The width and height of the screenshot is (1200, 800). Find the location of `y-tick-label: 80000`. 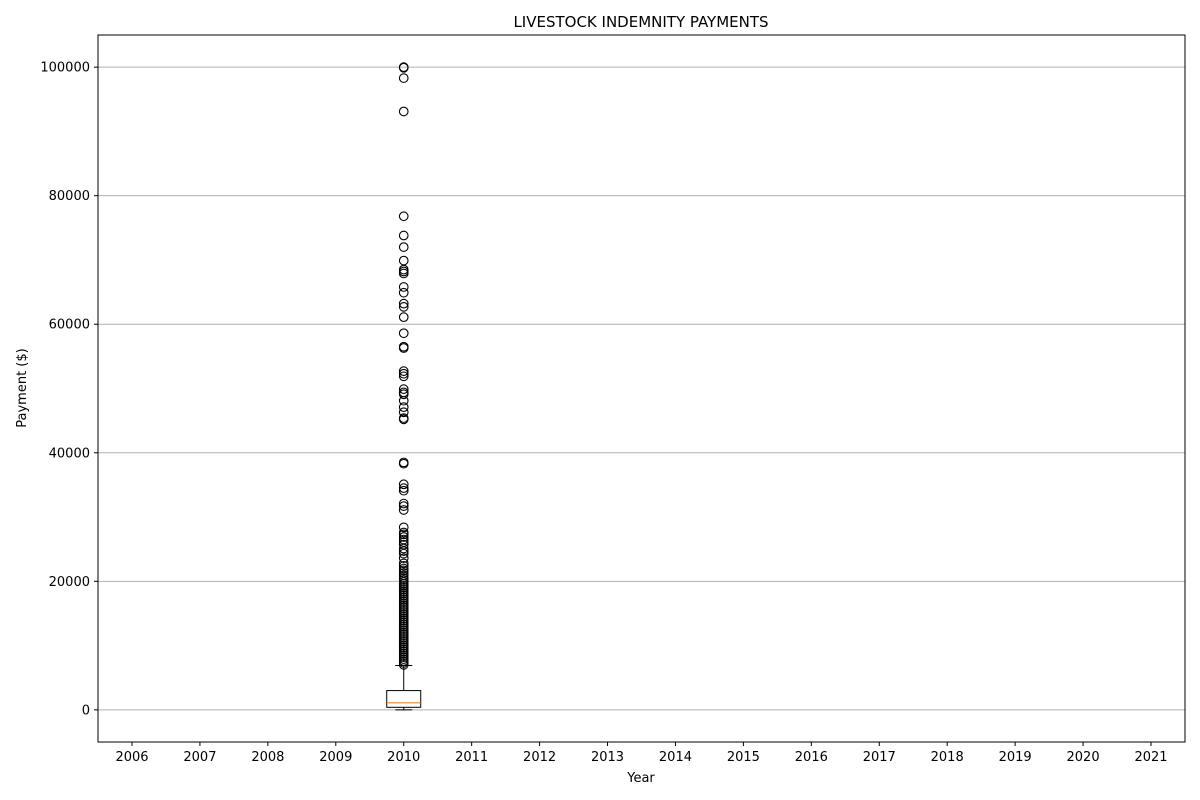

y-tick-label: 80000 is located at coordinates (69, 196).